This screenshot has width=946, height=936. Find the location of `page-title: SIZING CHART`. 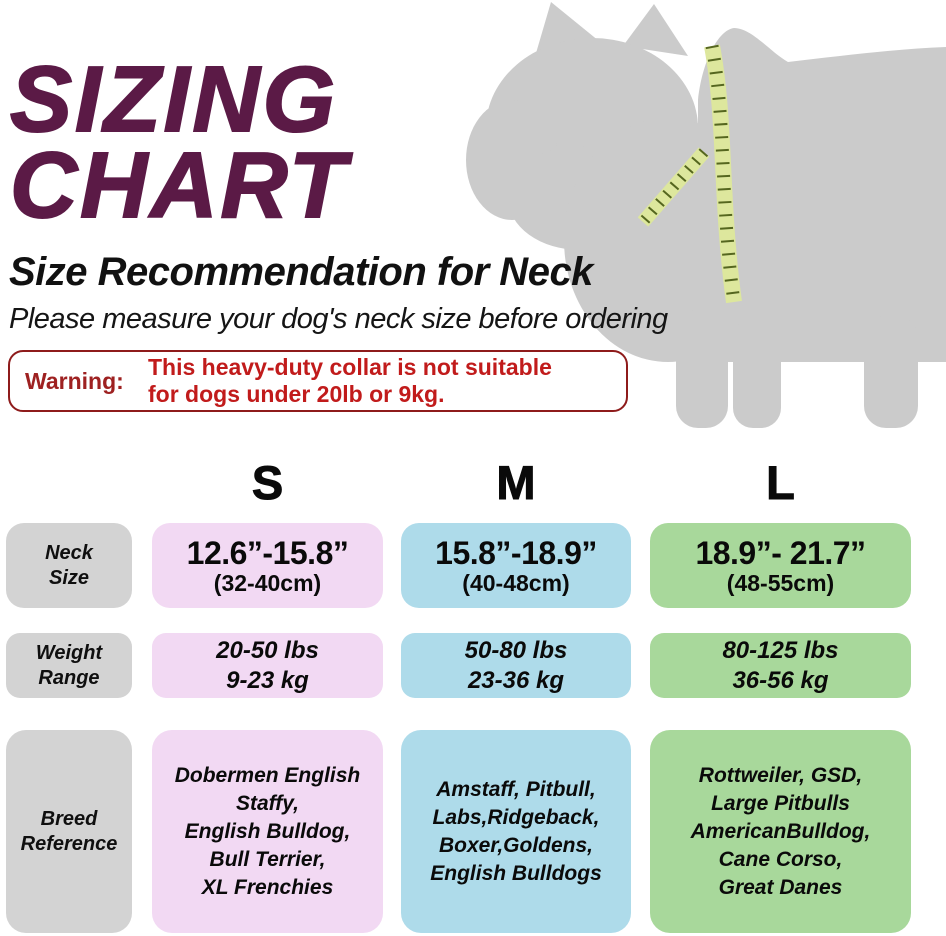

page-title: SIZING CHART is located at coordinates (179, 142).